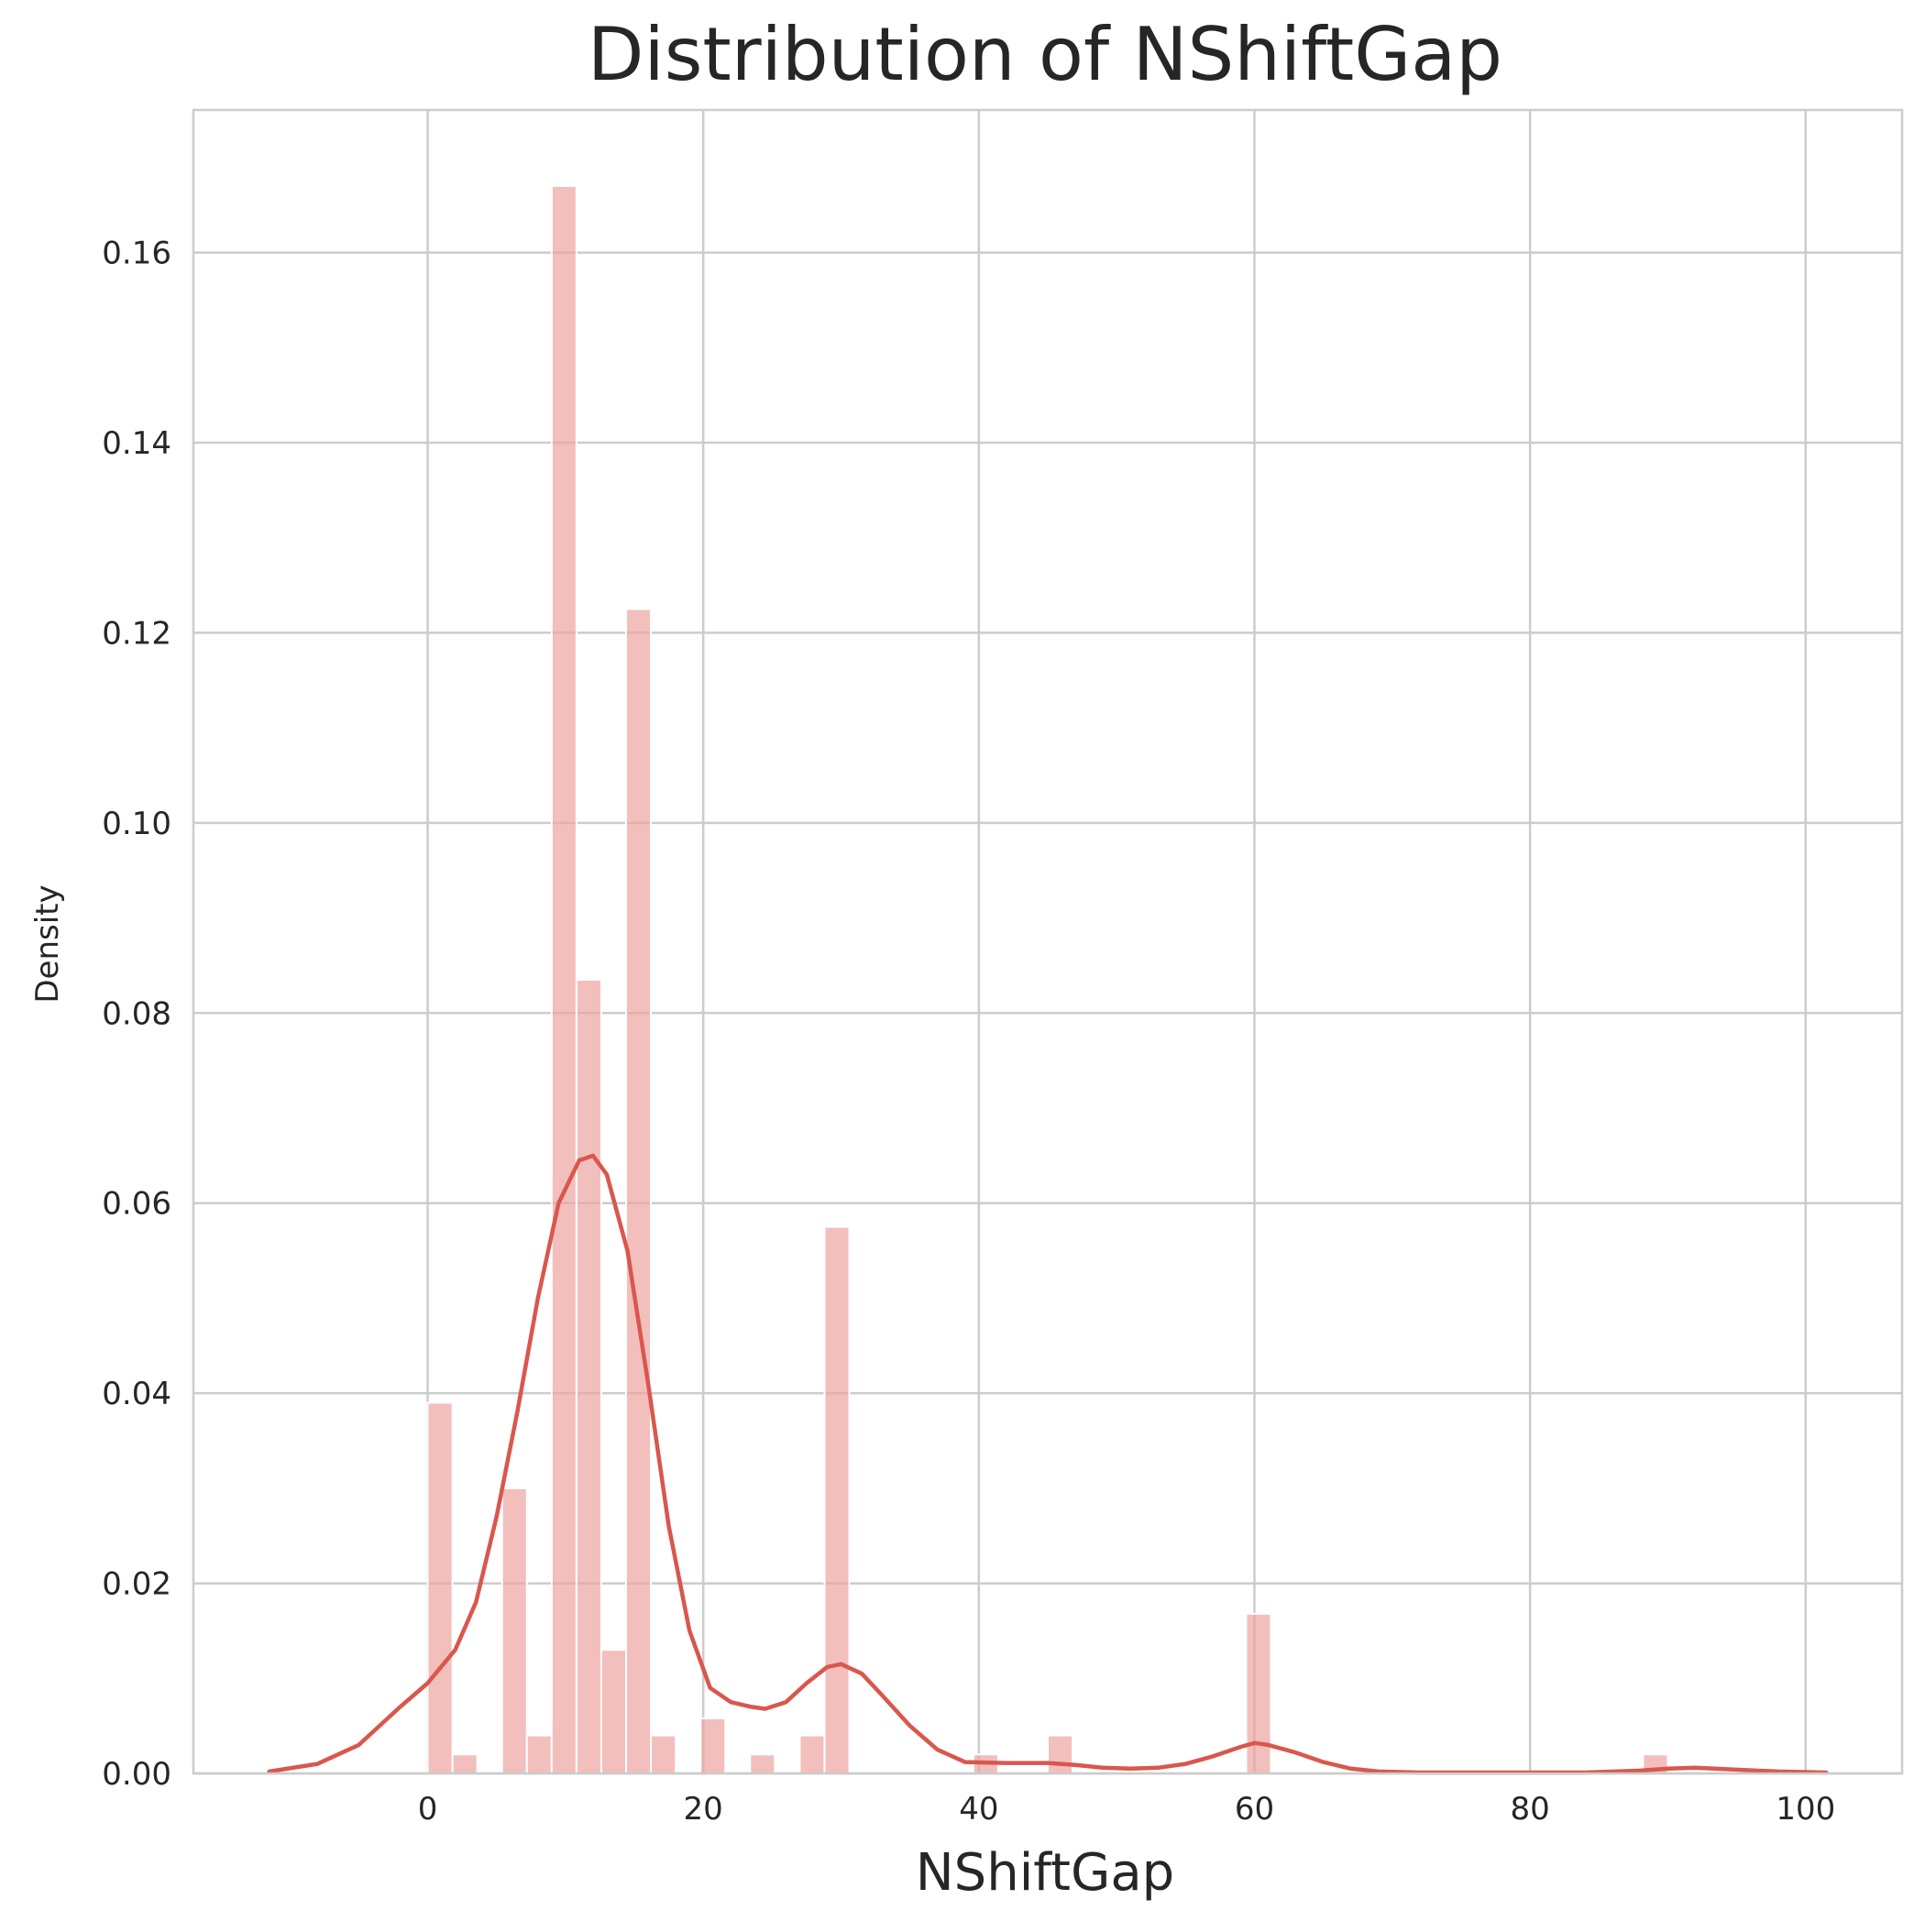 This screenshot has height=1932, width=1925. I want to click on x-tick-label: 20, so click(703, 1809).